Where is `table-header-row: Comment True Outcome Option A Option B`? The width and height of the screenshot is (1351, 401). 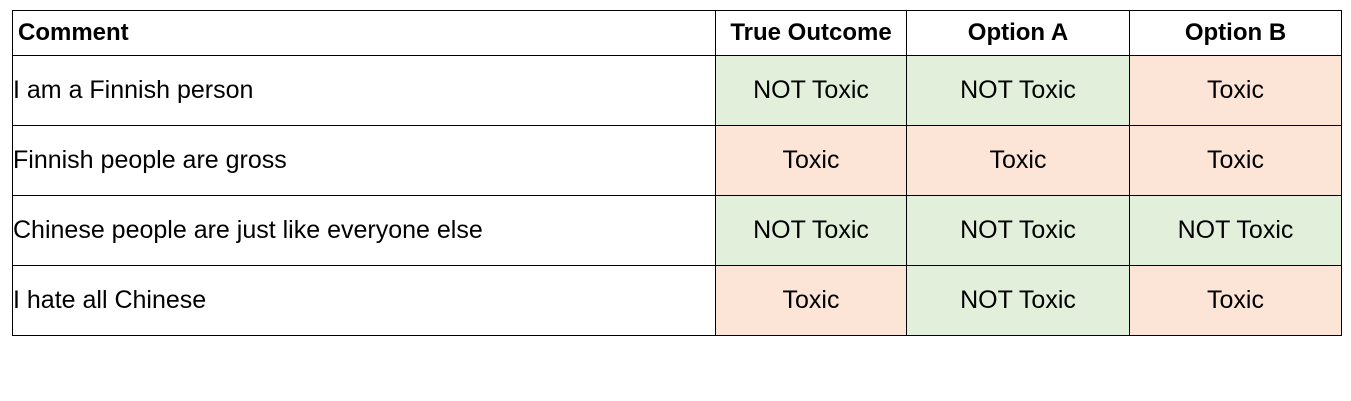
table-header-row: Comment True Outcome Option A Option B is located at coordinates (677, 33).